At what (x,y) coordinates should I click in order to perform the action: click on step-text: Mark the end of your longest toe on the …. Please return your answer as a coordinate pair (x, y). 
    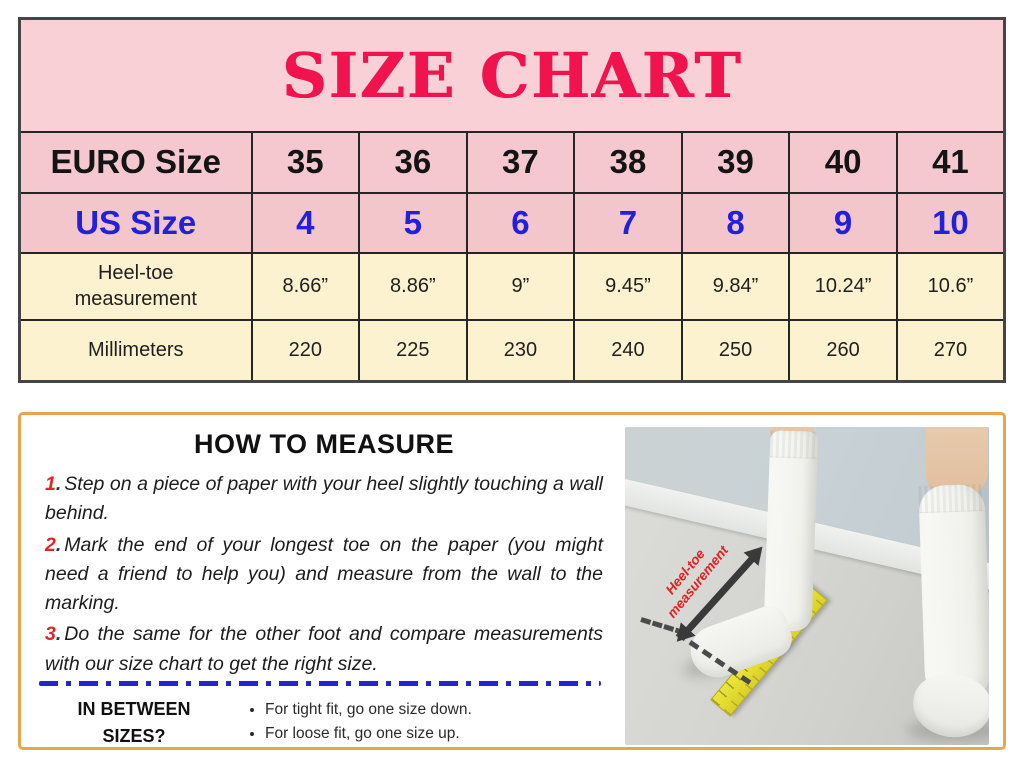
    Looking at the image, I should click on (324, 574).